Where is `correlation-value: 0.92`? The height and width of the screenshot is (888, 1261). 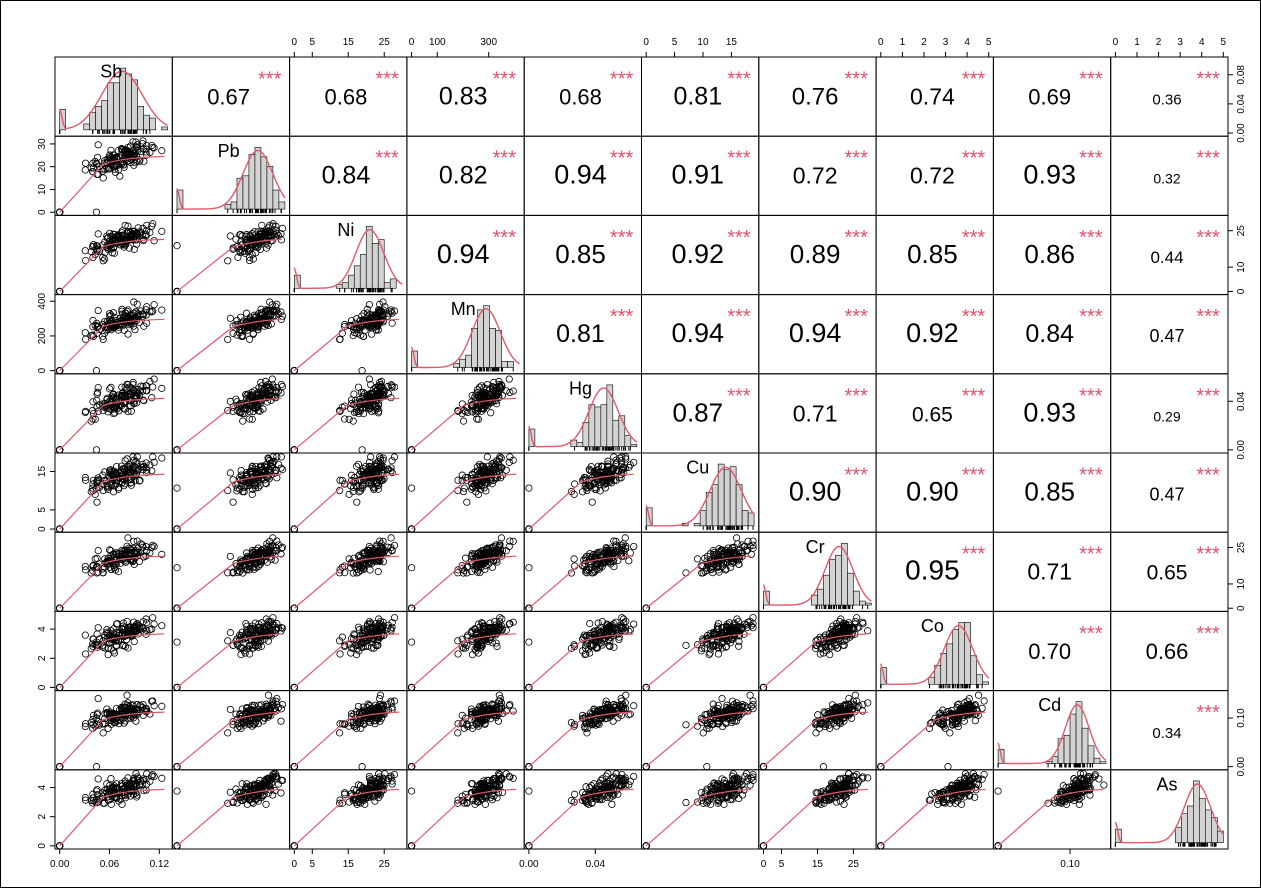
correlation-value: 0.92 is located at coordinates (698, 254).